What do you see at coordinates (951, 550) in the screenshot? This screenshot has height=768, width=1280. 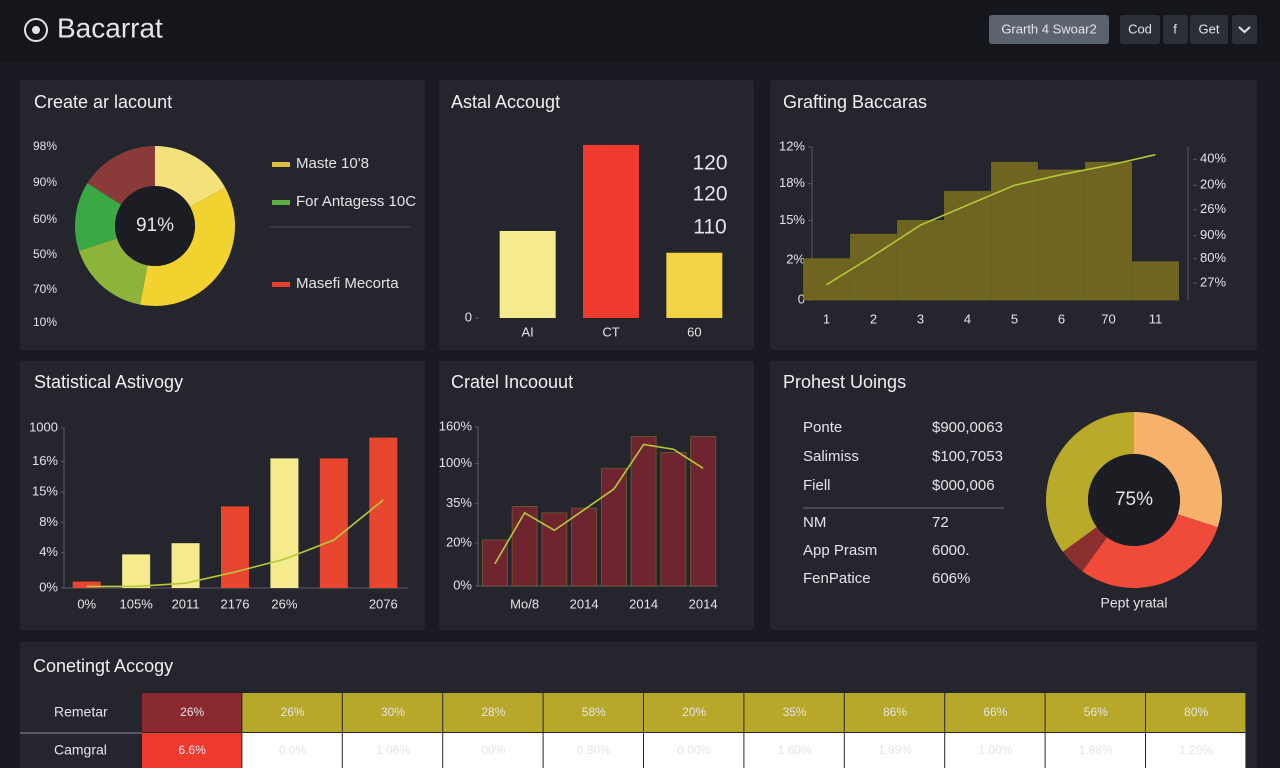 I see `detail-value: 6000.` at bounding box center [951, 550].